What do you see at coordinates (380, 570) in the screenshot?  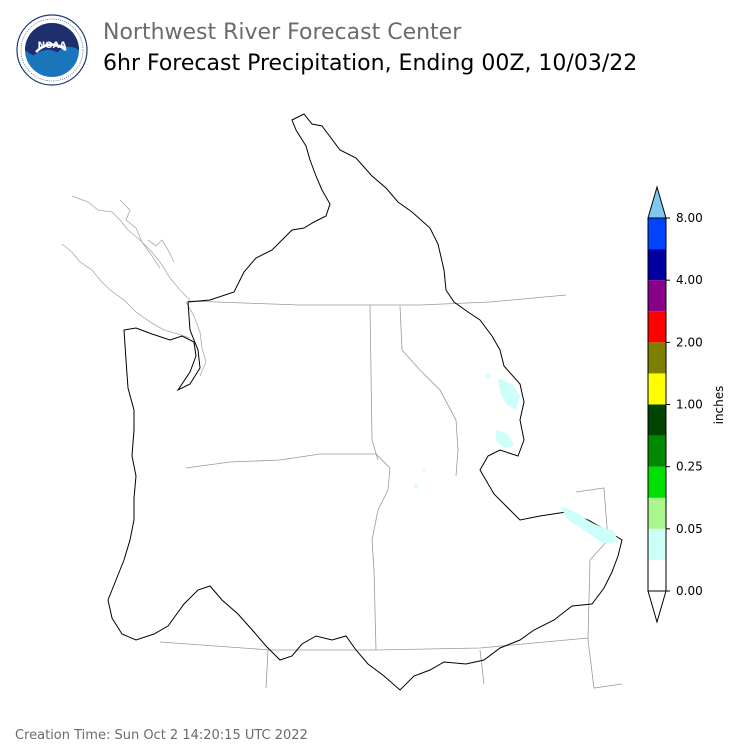 I see `oregon-idaho-border` at bounding box center [380, 570].